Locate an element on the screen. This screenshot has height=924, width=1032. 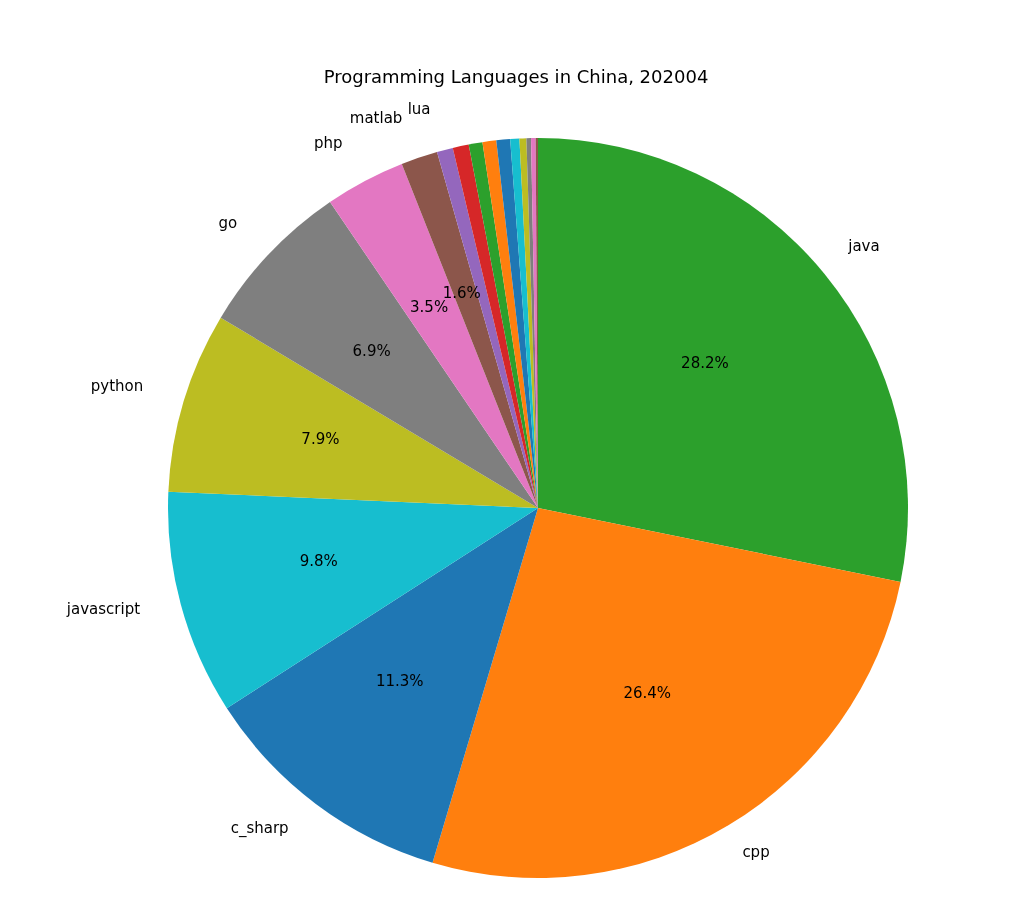
slice-label: lua is located at coordinates (419, 109).